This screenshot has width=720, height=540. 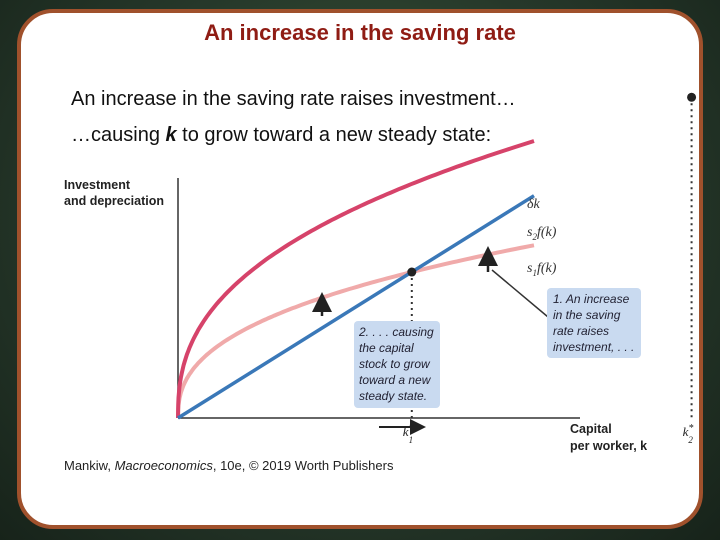 I want to click on steady-state-1-point, so click(x=412, y=272).